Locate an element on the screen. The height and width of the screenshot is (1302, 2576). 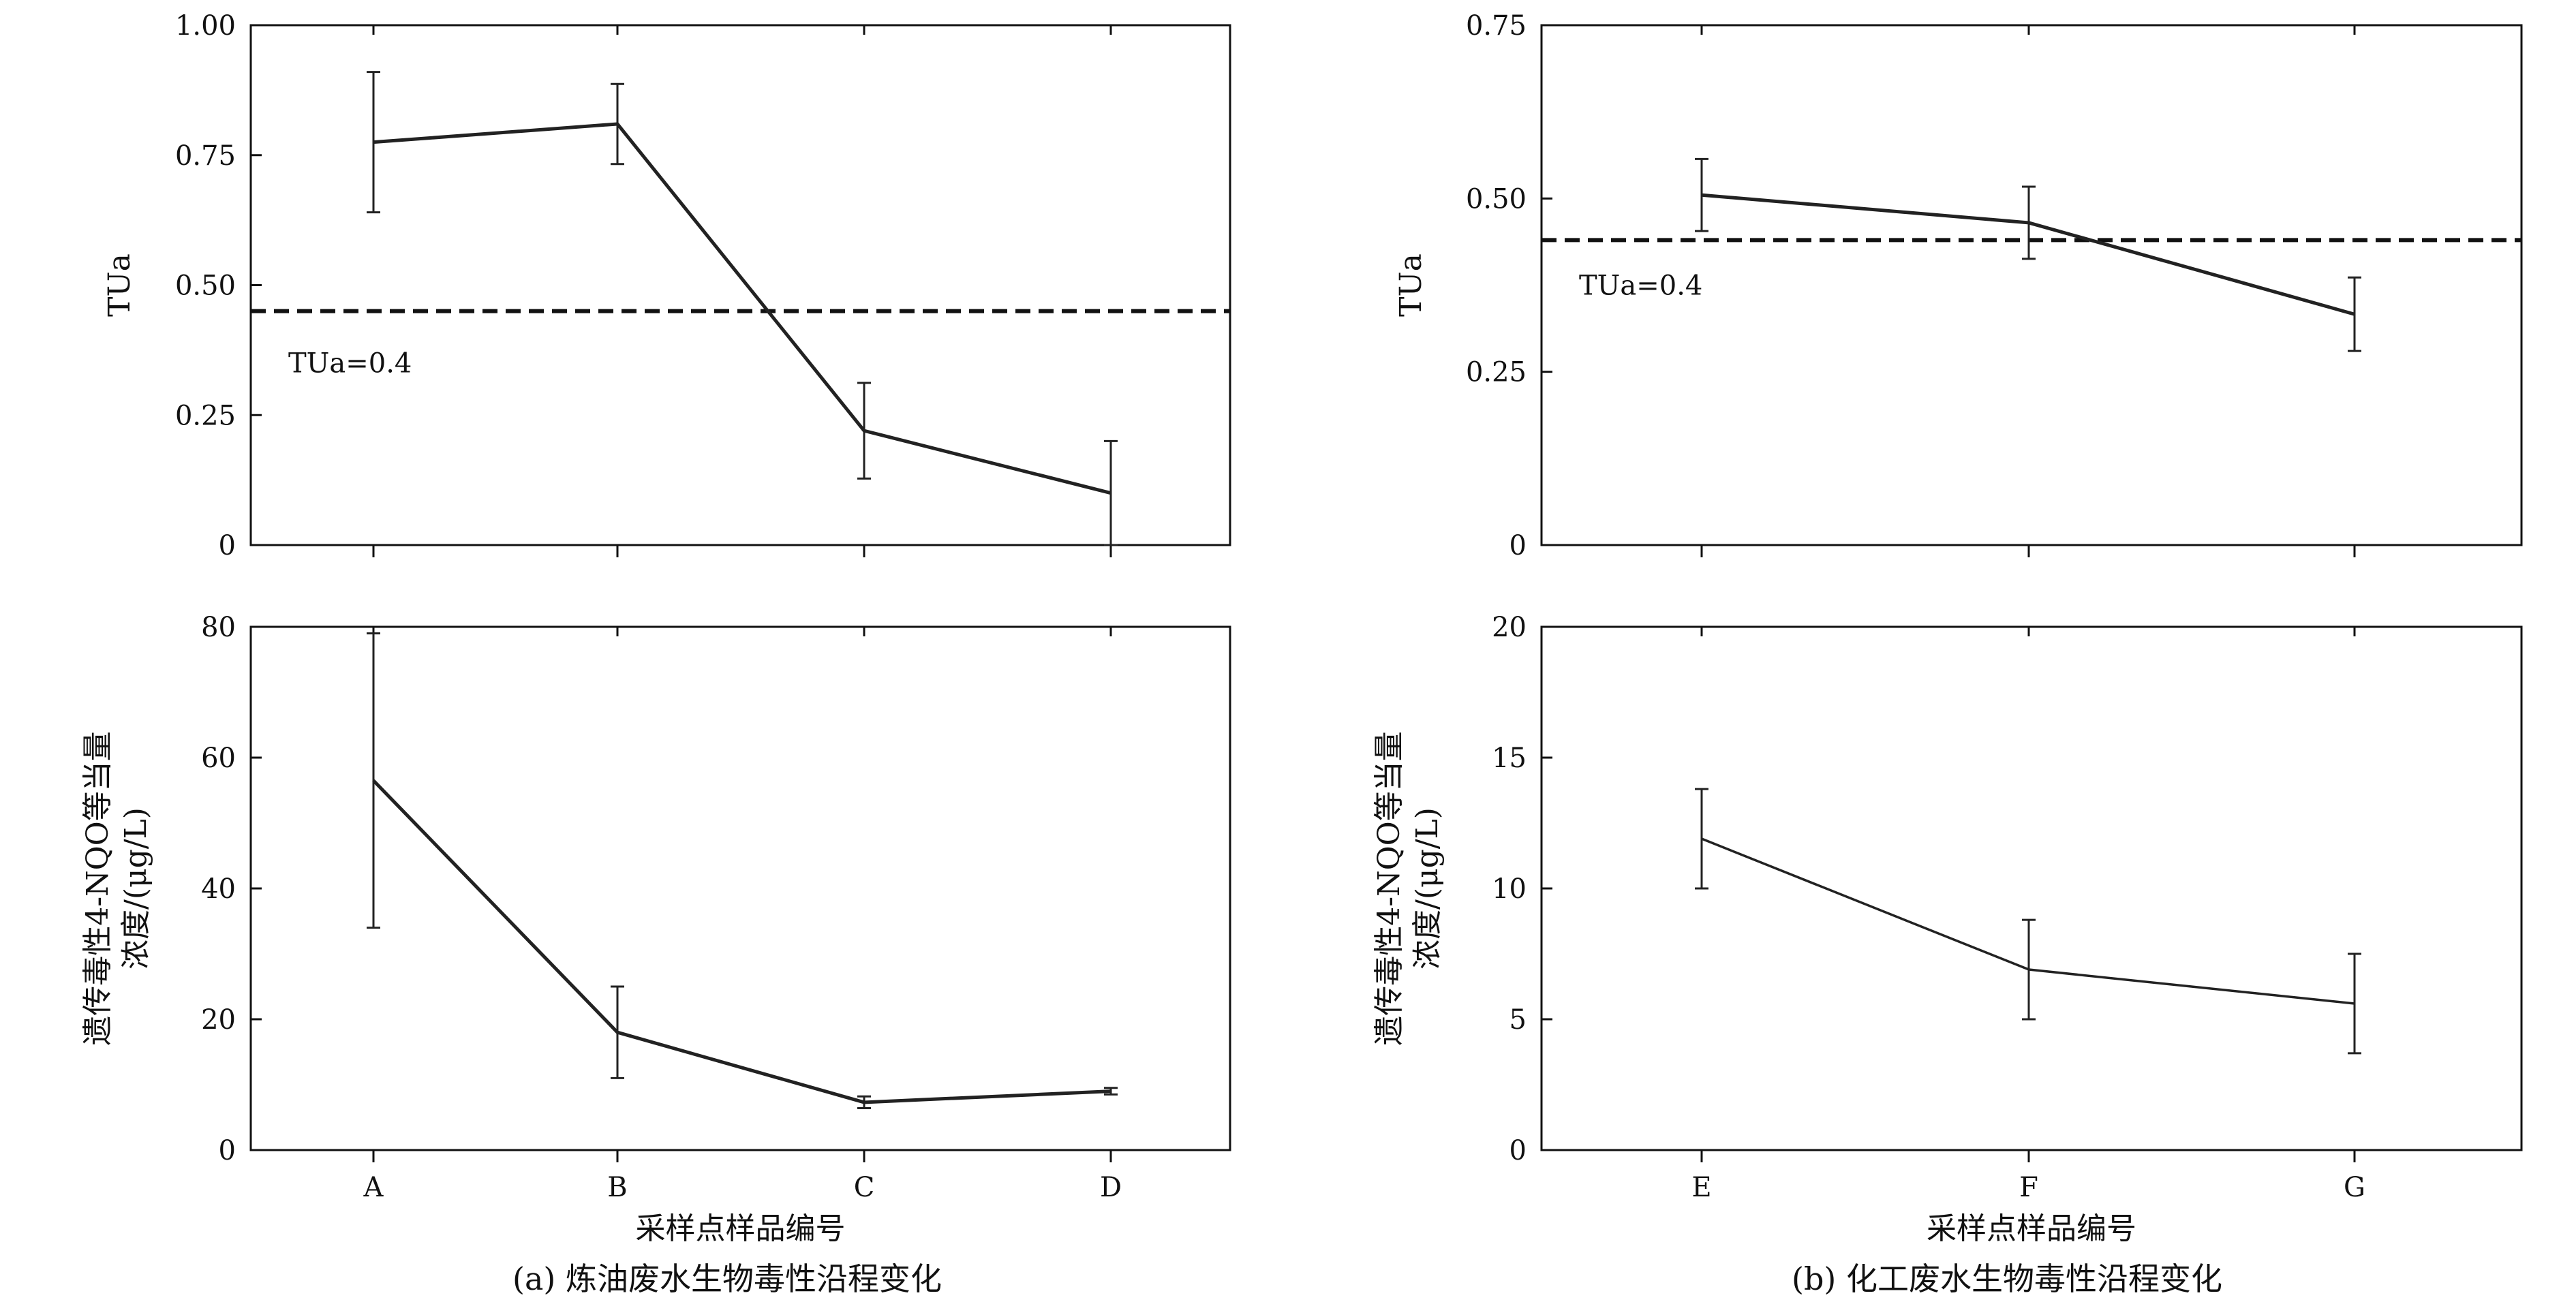
y-tick-label: 10 is located at coordinates (1509, 889).